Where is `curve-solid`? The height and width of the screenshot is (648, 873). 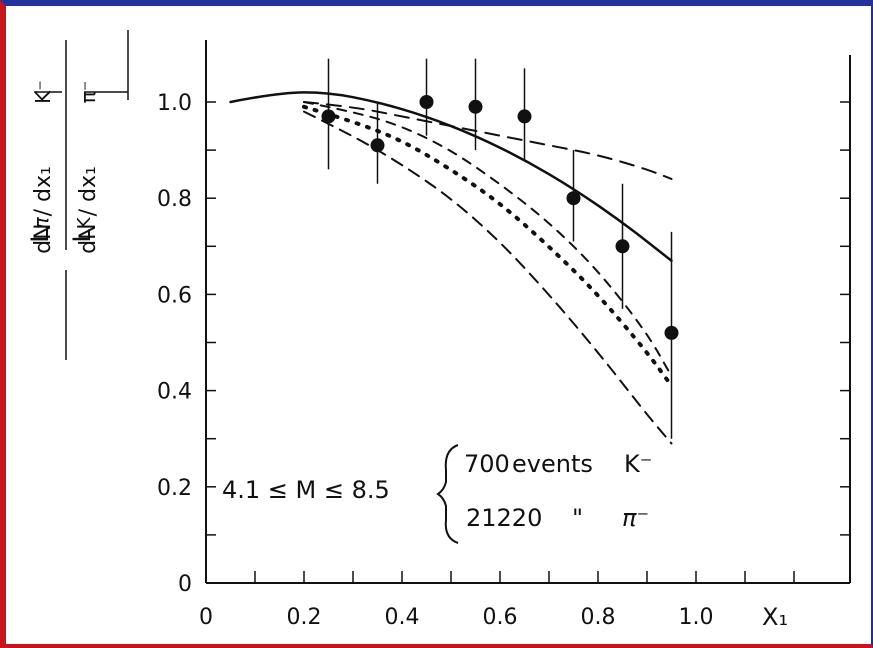 curve-solid is located at coordinates (451, 176).